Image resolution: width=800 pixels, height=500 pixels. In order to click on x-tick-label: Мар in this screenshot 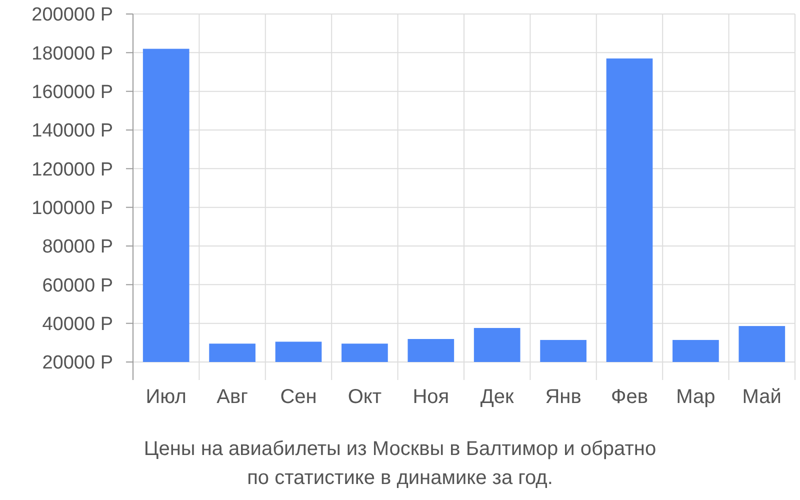, I will do `click(696, 397)`.